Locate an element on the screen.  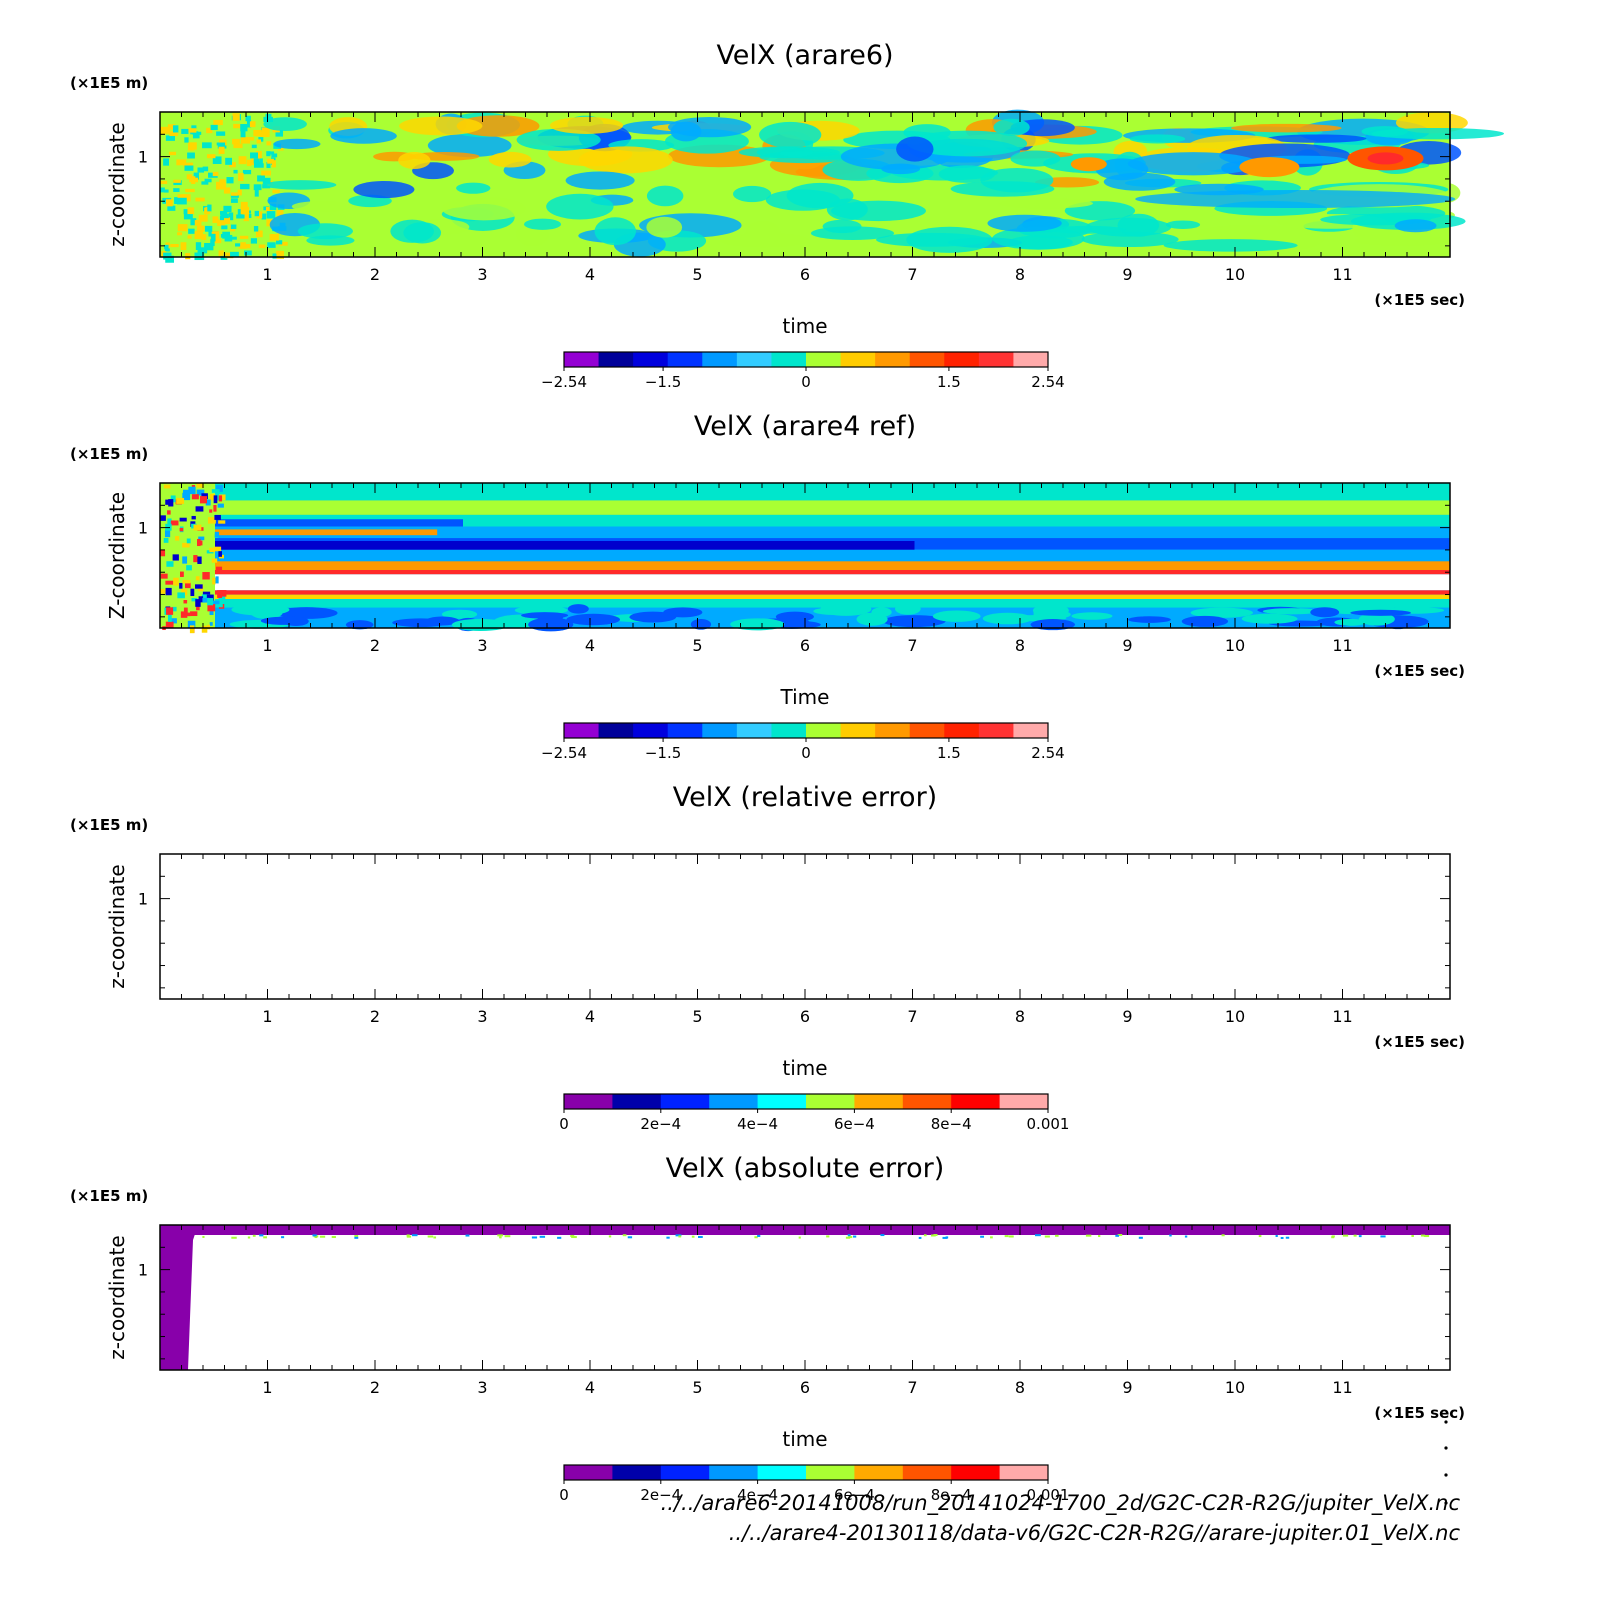
colorbar-tick-label: 4e−4 is located at coordinates (757, 1495).